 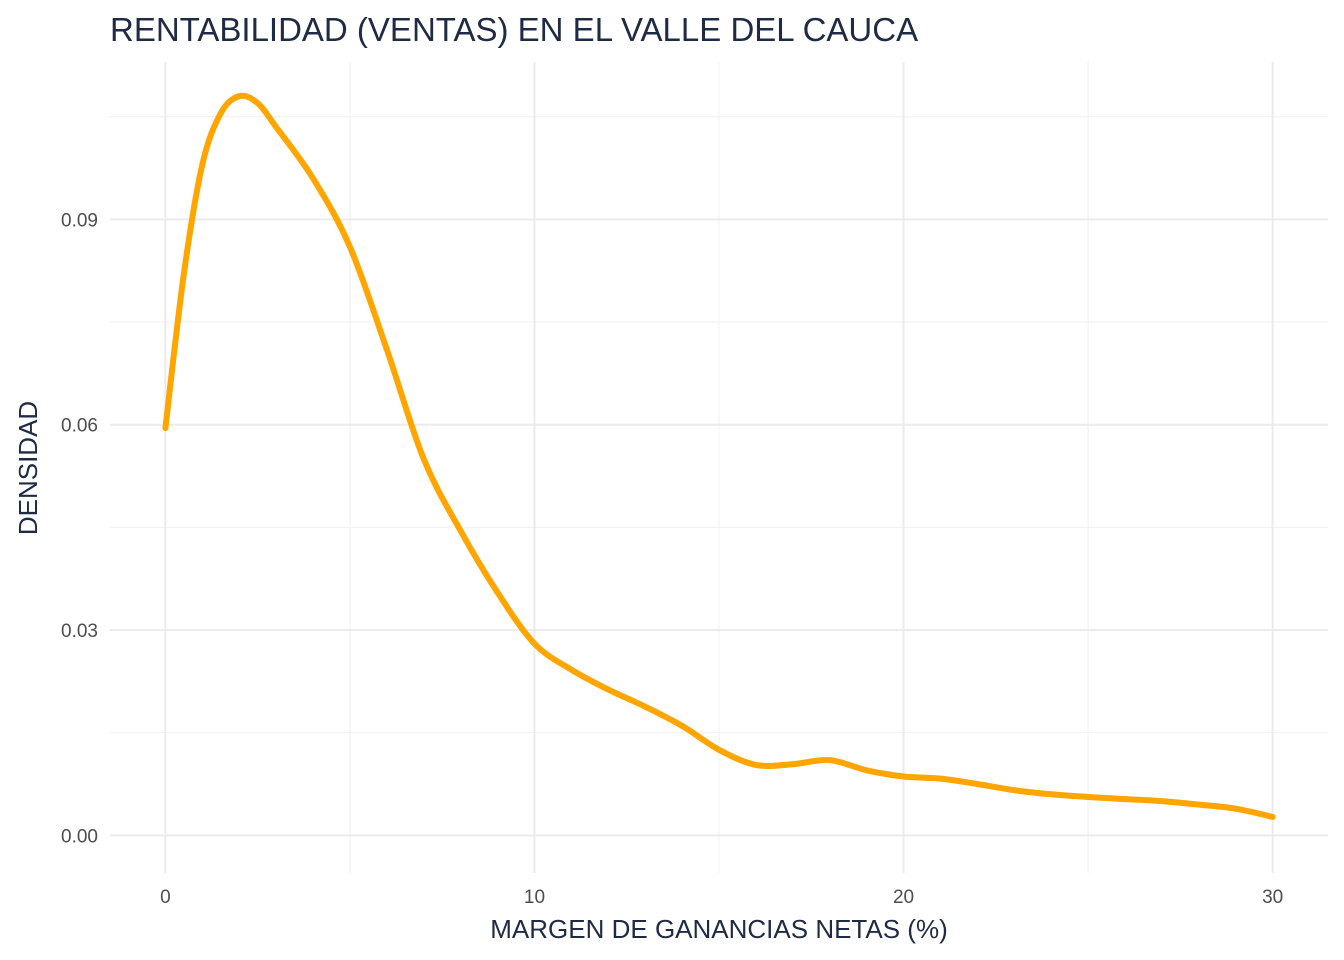 I want to click on y-tick-label: 0.03, so click(x=79, y=631).